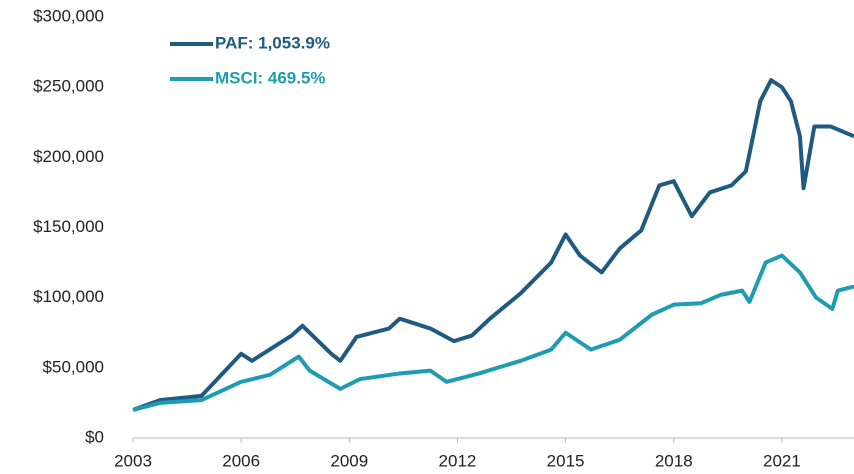 The height and width of the screenshot is (474, 854). I want to click on x-tick-label: 2012, so click(458, 460).